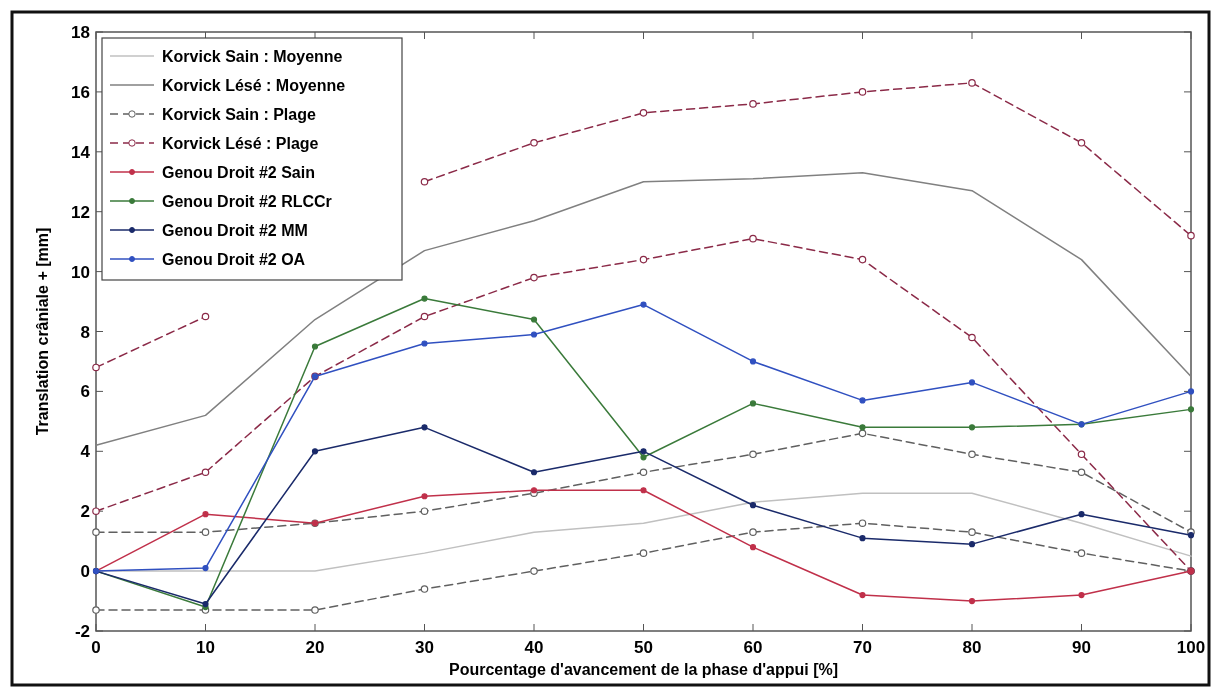 This screenshot has width=1221, height=697. What do you see at coordinates (85, 392) in the screenshot?
I see `y-tick-label: 6` at bounding box center [85, 392].